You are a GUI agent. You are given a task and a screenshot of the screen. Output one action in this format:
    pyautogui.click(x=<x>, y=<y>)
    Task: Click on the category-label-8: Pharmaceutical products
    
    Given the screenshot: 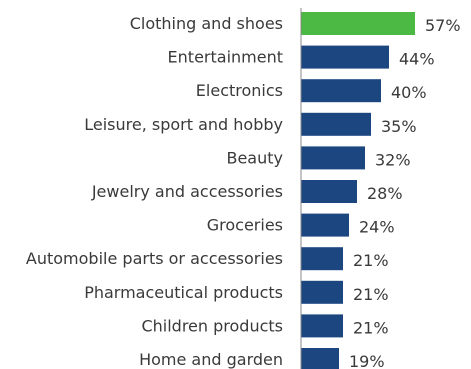 What is the action you would take?
    pyautogui.click(x=183, y=292)
    